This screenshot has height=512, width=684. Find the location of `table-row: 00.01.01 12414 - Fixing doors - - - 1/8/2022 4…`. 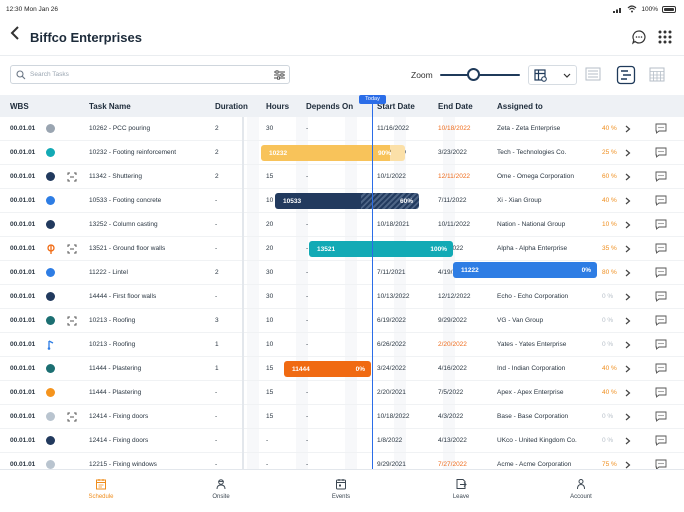

table-row: 00.01.01 12414 - Fixing doors - - - 1/8/2022 4… is located at coordinates (342, 441).